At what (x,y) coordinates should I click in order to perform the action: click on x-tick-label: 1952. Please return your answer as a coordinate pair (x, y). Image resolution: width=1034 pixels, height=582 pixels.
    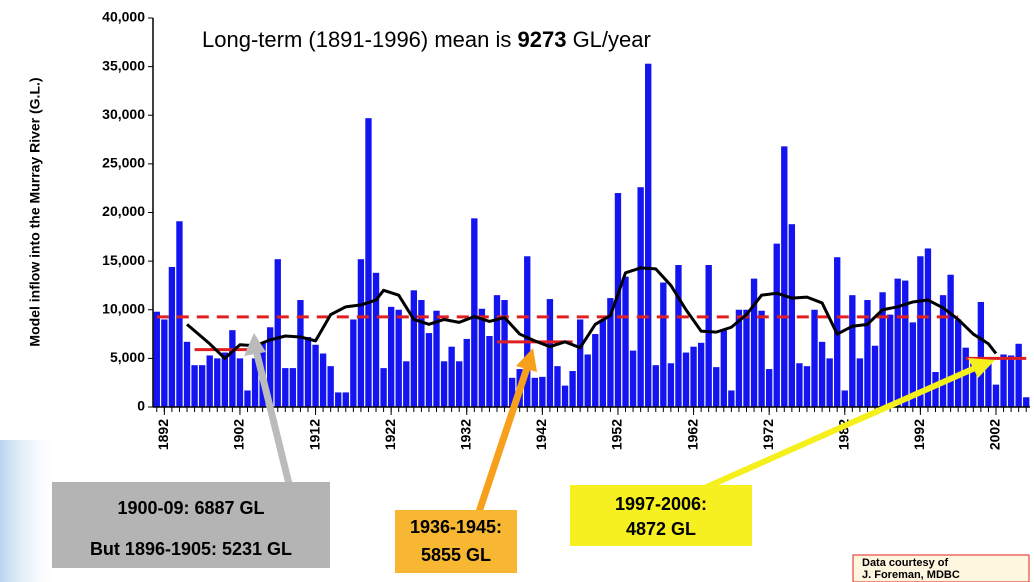
    Looking at the image, I should click on (617, 434).